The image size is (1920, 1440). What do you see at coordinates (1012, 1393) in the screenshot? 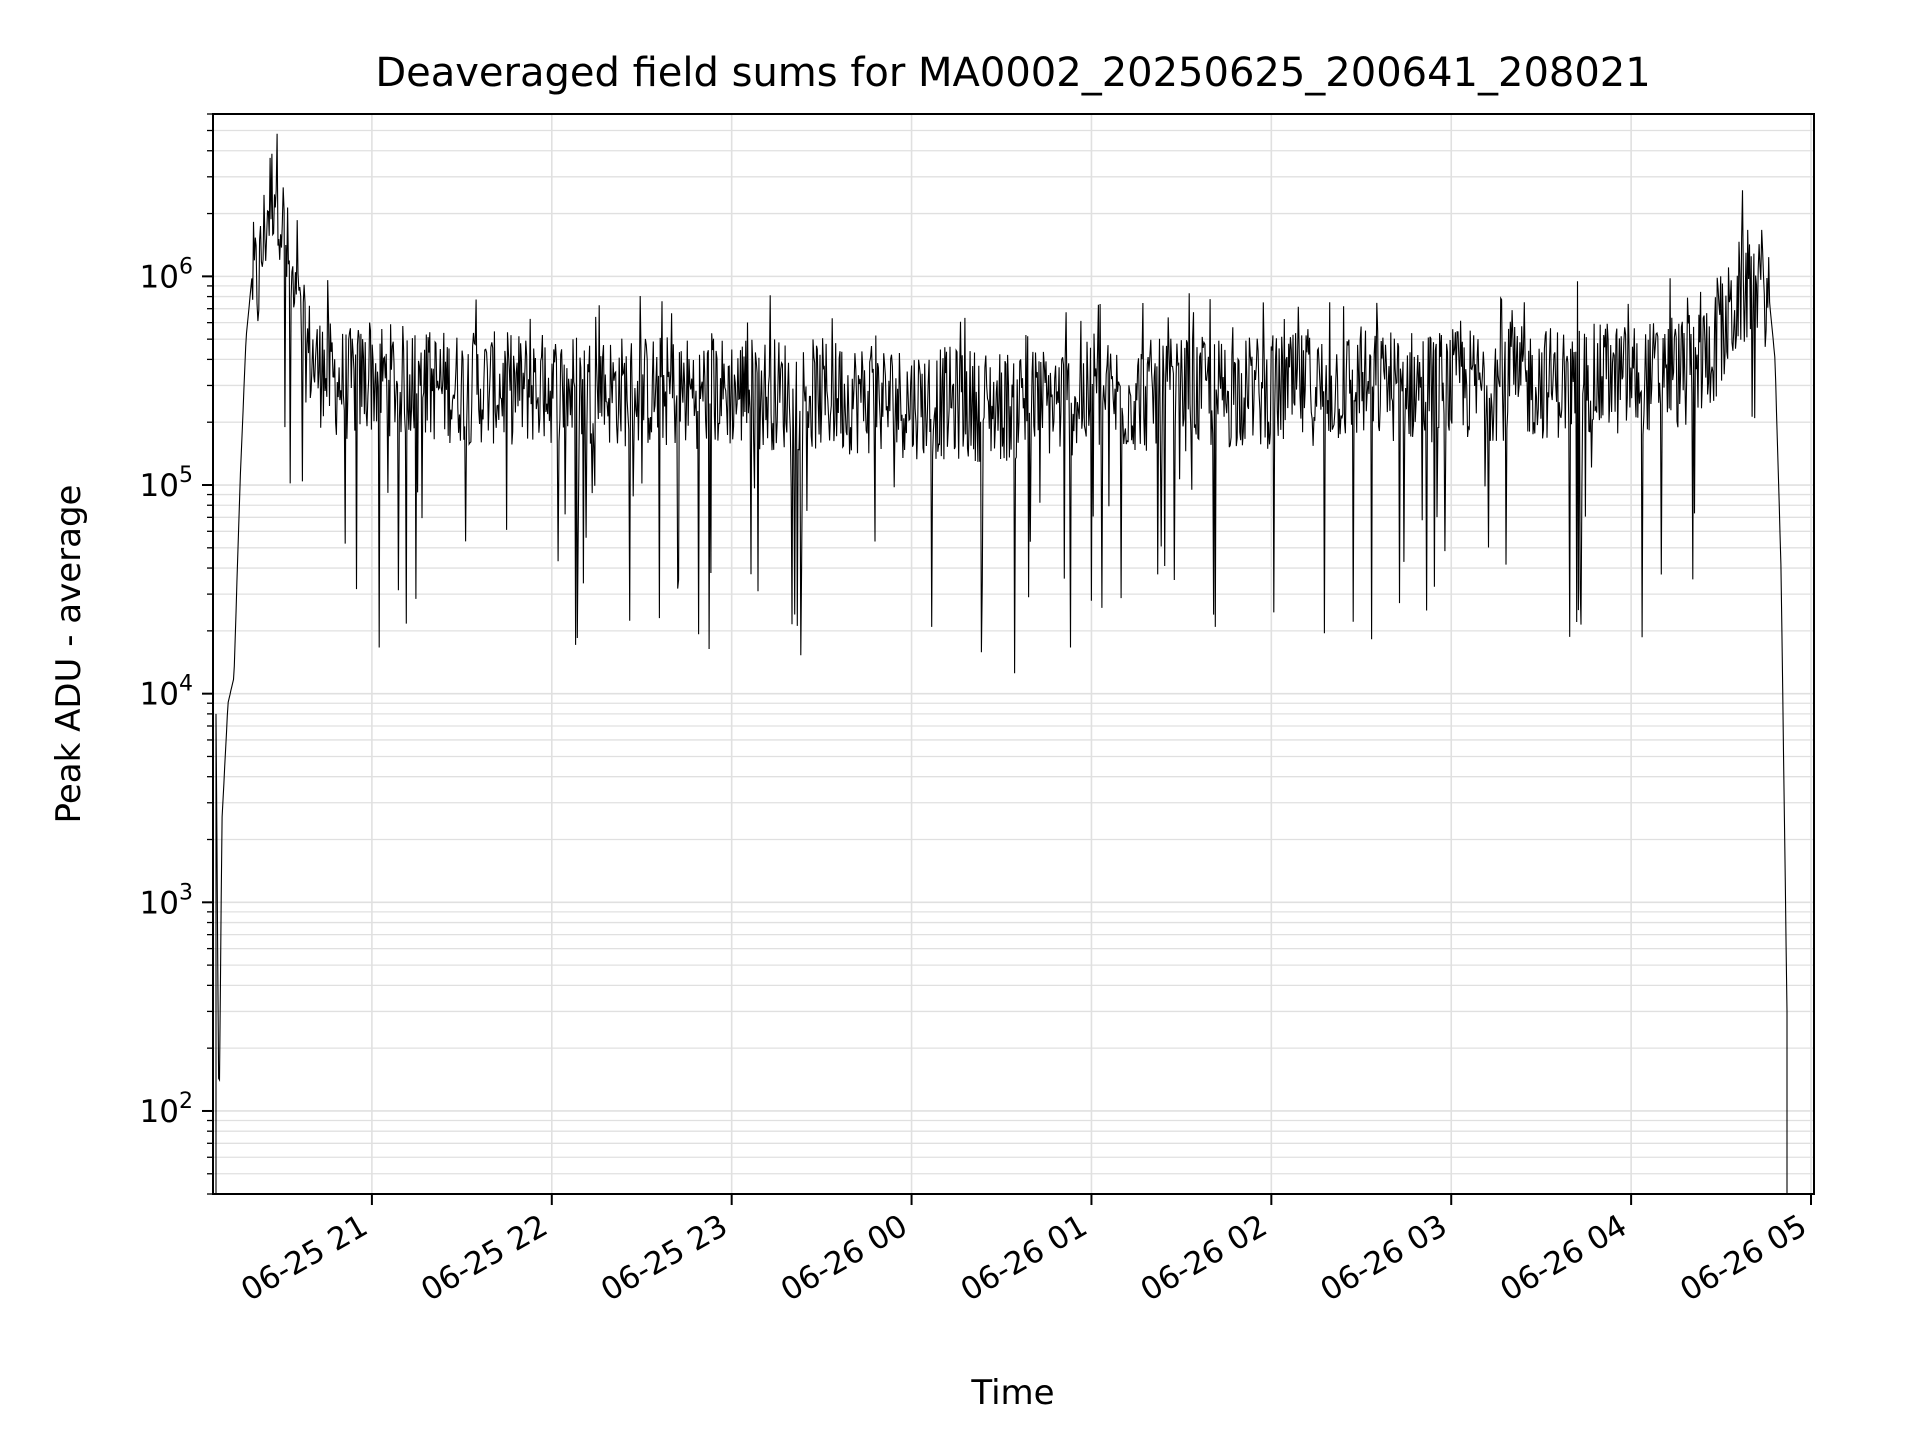
I see `x-axis-label: Time` at bounding box center [1012, 1393].